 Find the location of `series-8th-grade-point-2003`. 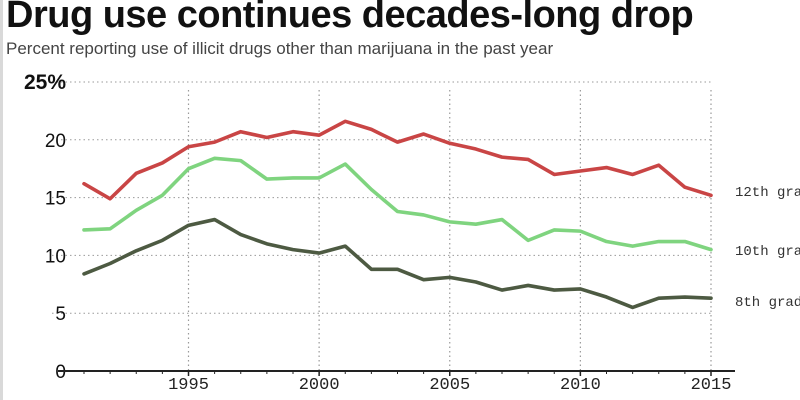

series-8th-grade-point-2003 is located at coordinates (397, 269).